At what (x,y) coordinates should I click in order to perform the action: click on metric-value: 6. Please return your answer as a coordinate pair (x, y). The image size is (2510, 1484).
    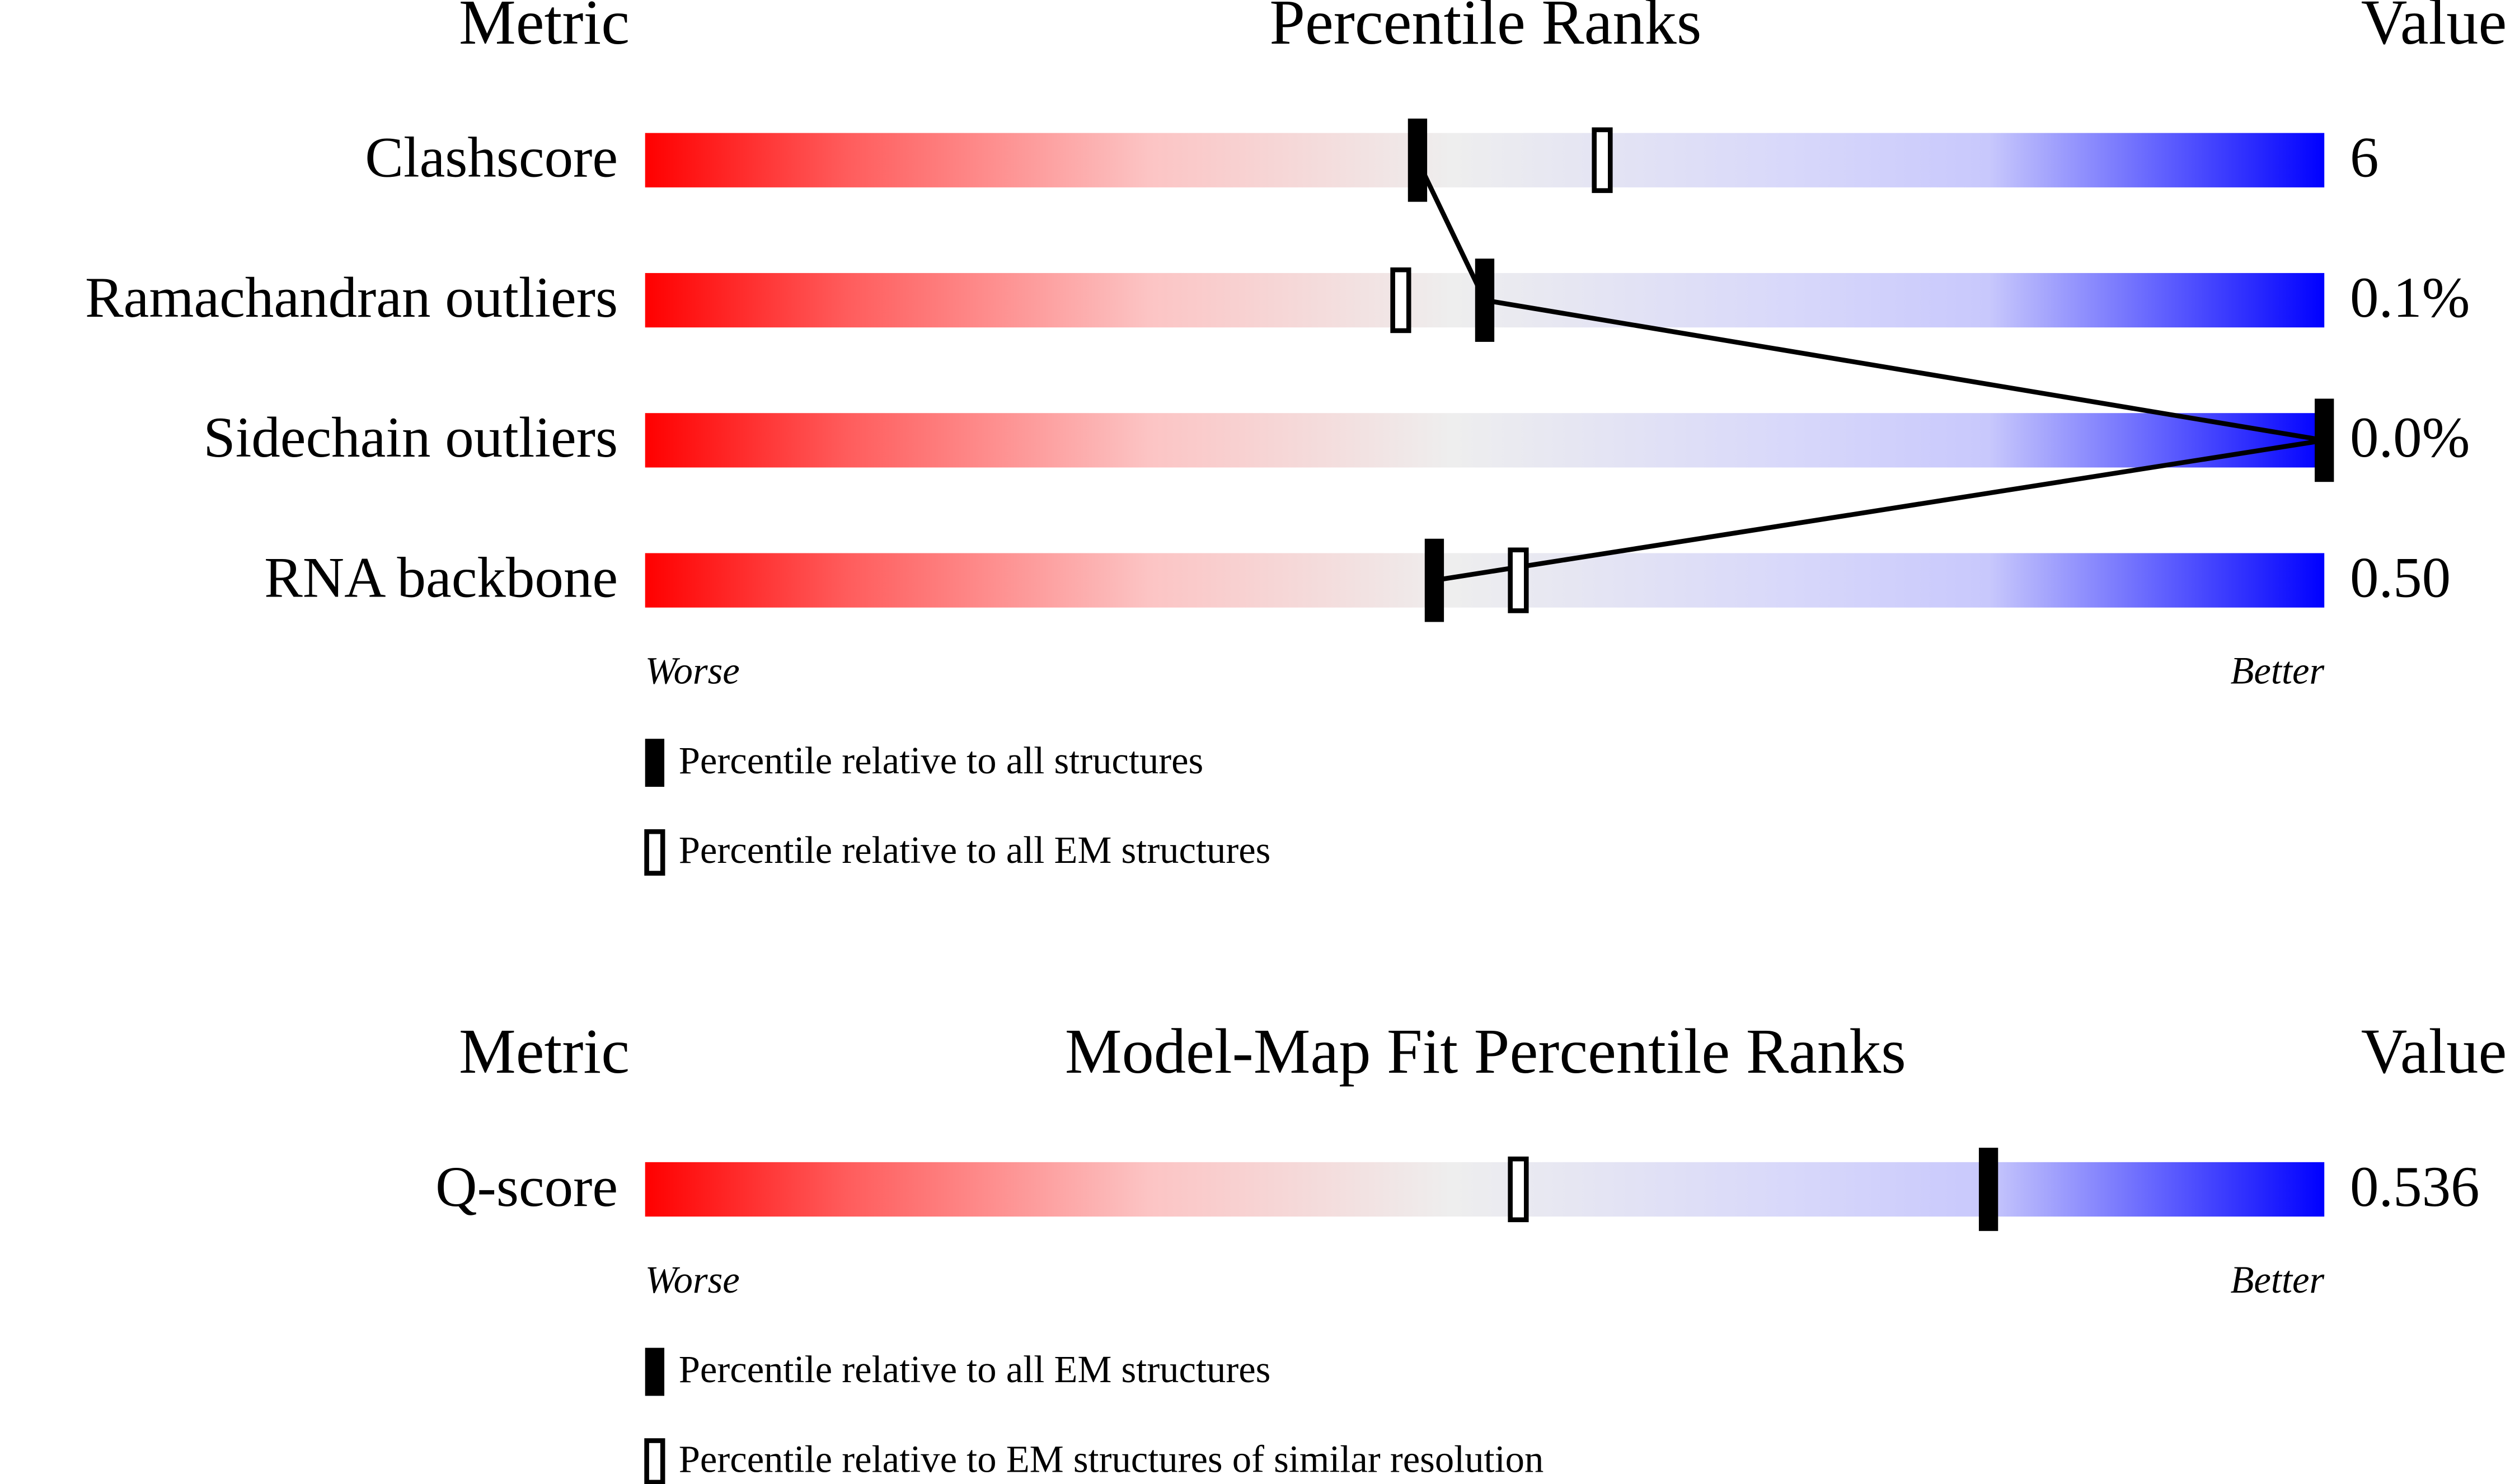
    Looking at the image, I should click on (2364, 158).